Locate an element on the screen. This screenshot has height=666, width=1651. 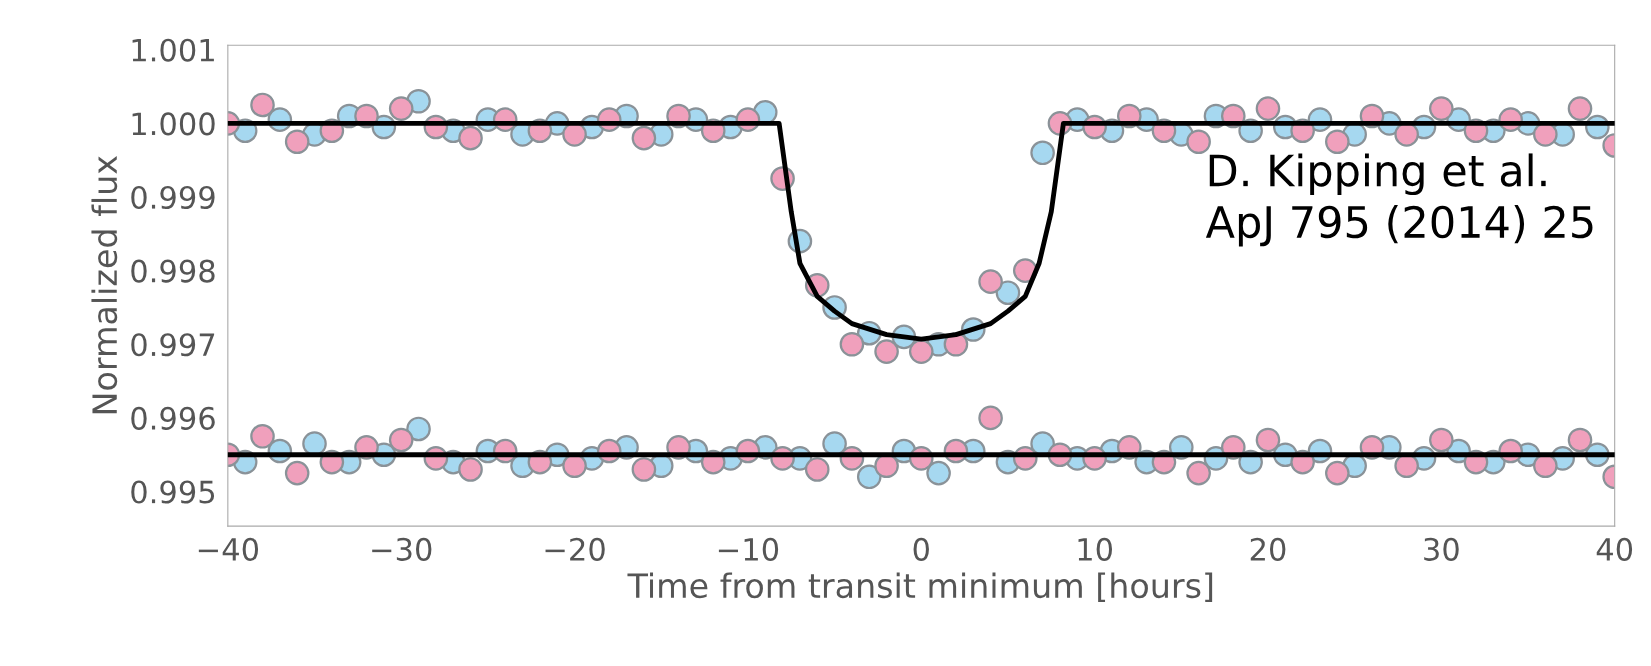
y-tick-label: 0.995 is located at coordinates (173, 492).